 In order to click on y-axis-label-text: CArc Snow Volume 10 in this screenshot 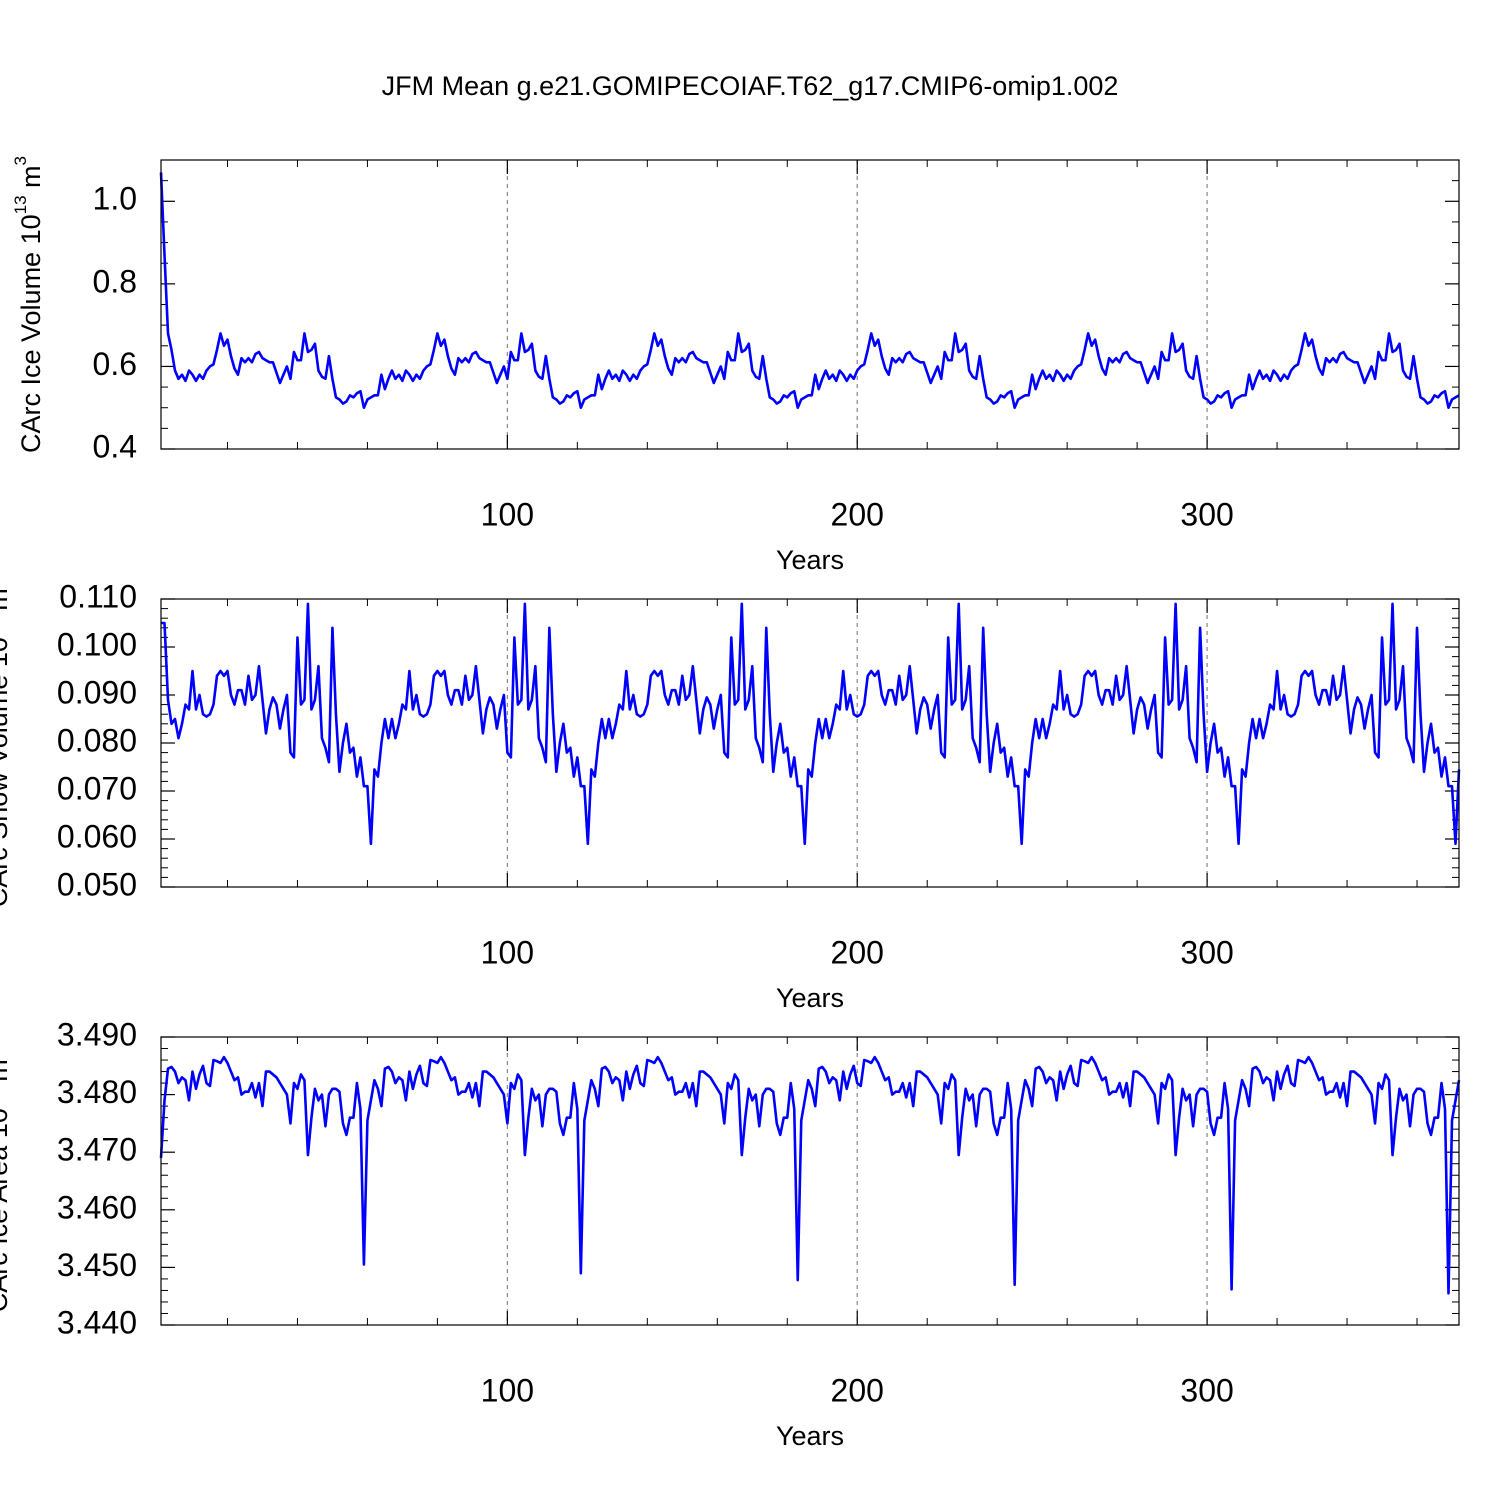, I will do `click(6, 772)`.